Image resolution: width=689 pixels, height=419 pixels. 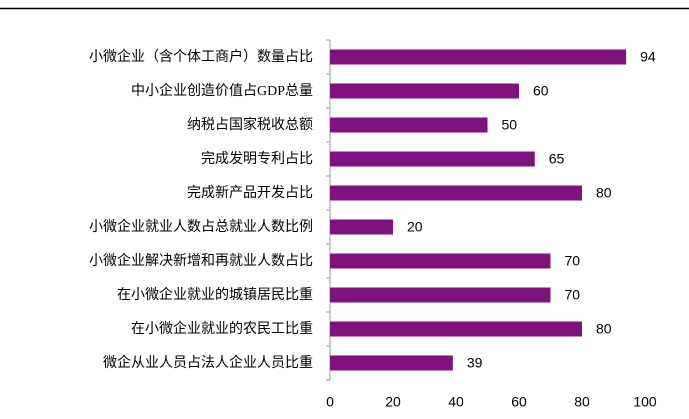 I want to click on y-tick-label: 中小企业创造价值占GDP总量, so click(x=222, y=90).